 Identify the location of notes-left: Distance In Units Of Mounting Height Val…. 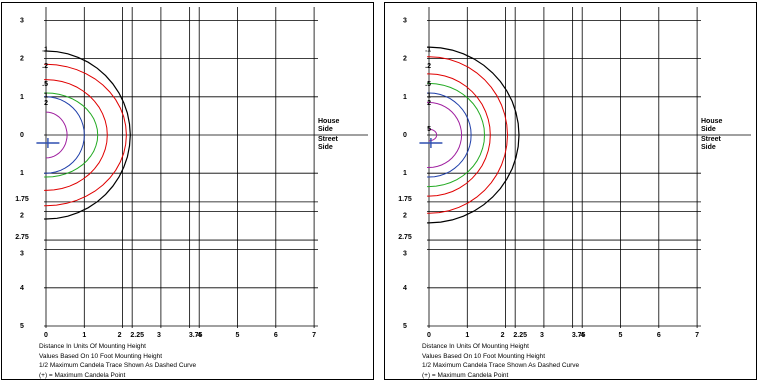
(117, 361).